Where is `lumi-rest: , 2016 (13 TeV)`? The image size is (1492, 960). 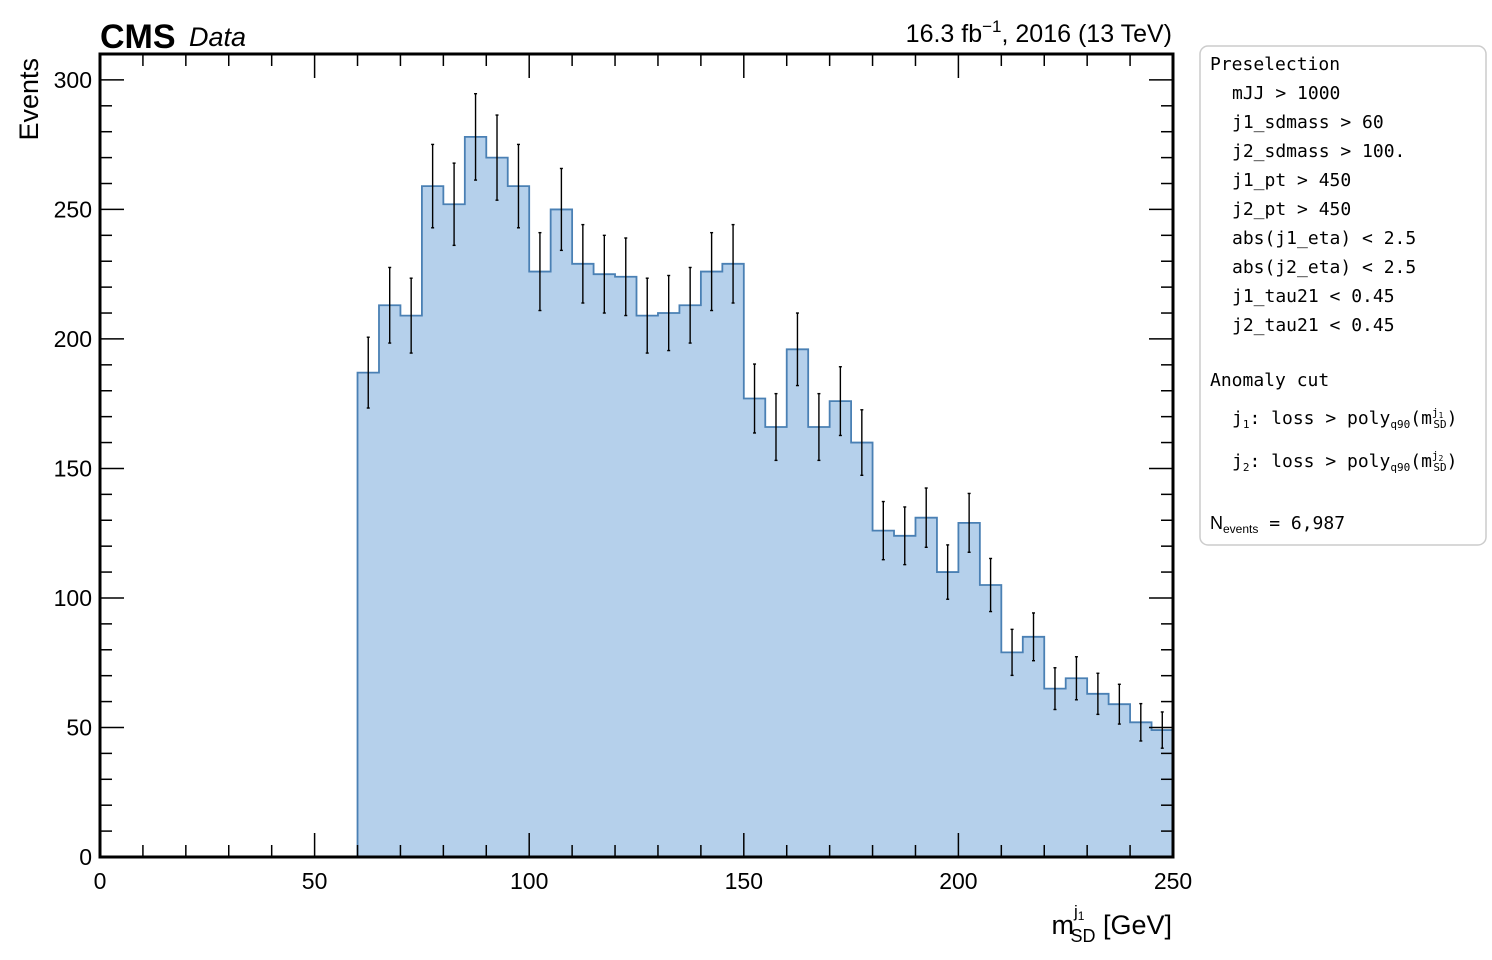
lumi-rest: , 2016 (13 TeV) is located at coordinates (1087, 34).